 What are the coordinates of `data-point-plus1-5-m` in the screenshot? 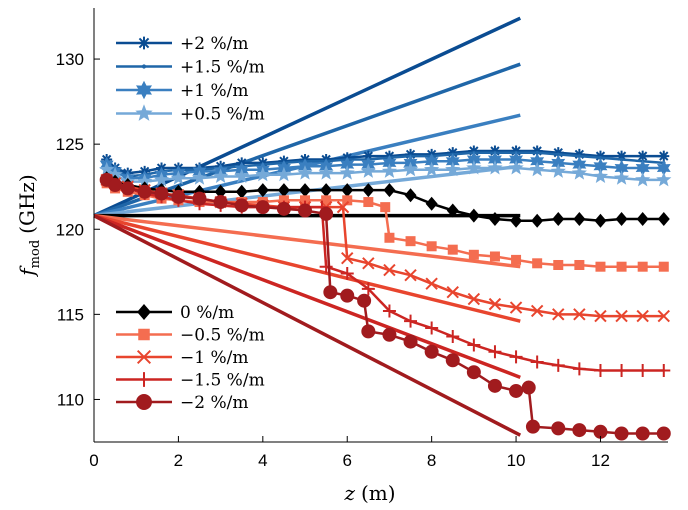 It's located at (600, 157).